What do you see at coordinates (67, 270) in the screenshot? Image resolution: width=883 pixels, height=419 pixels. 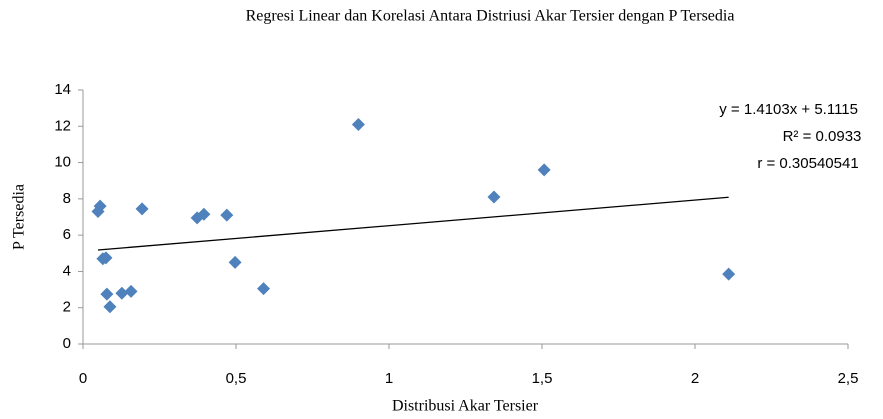 I see `y-tick-label: 4` at bounding box center [67, 270].